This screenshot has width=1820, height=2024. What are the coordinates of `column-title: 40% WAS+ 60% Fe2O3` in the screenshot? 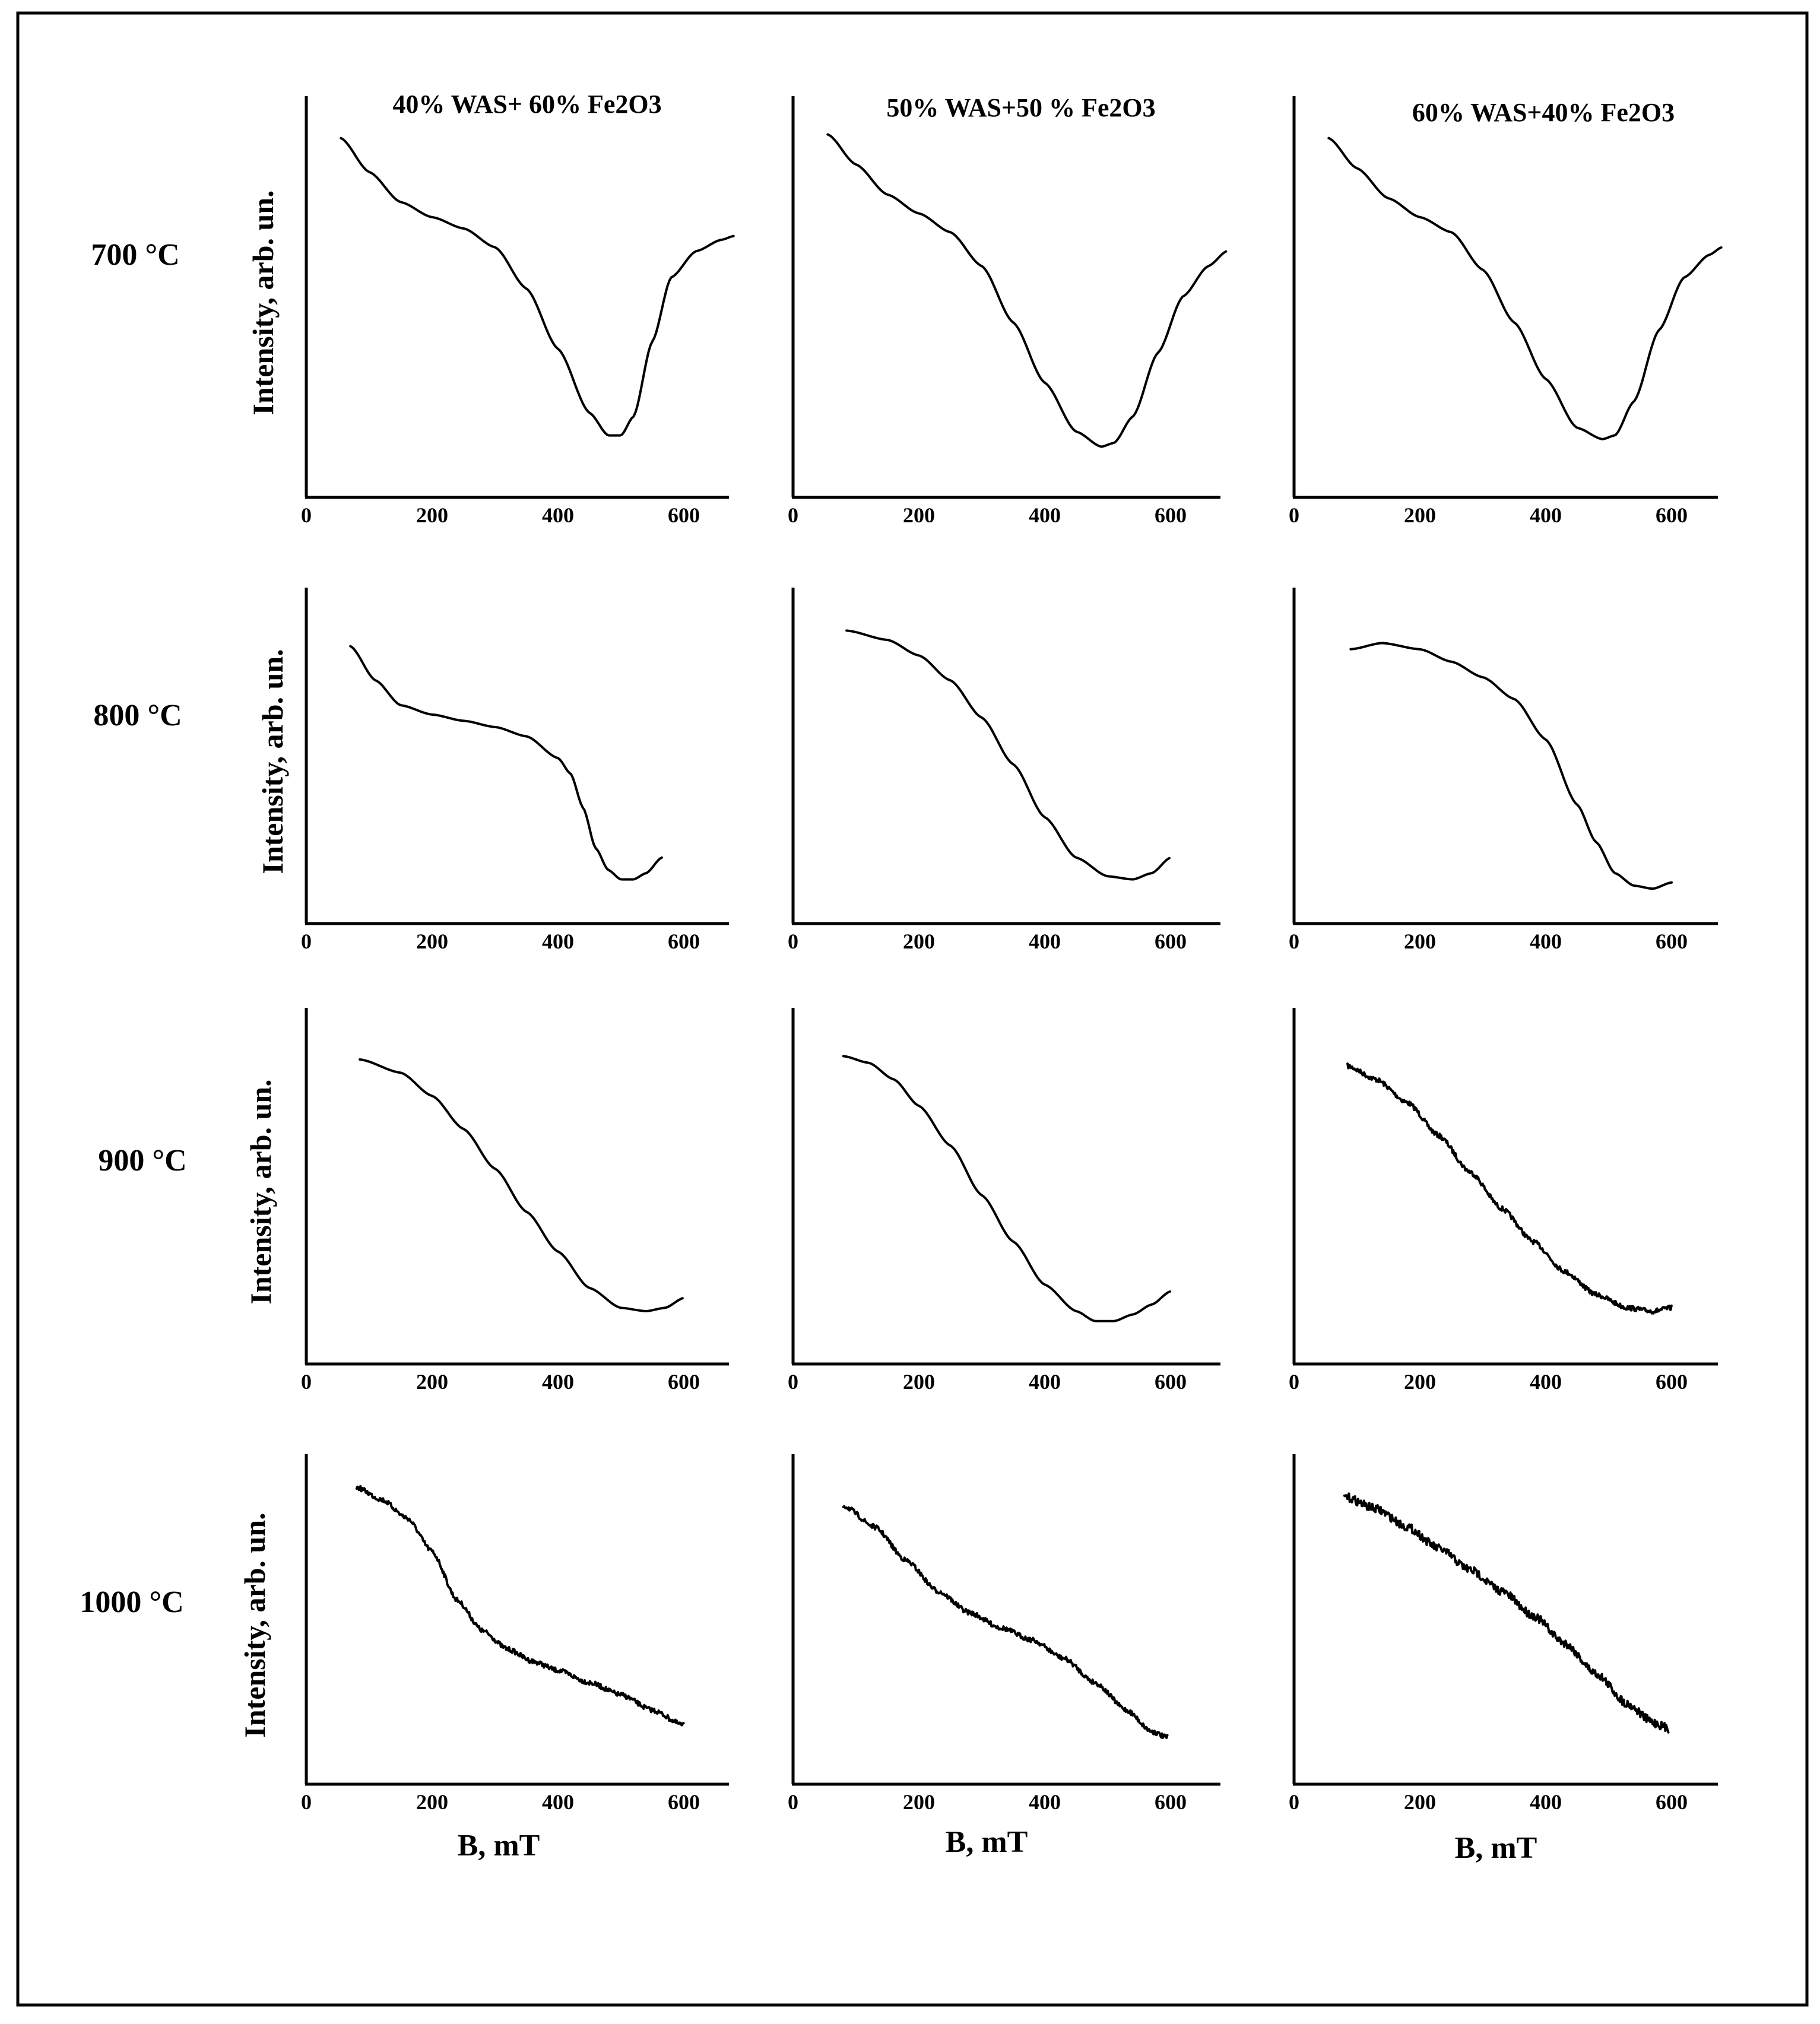 It's located at (526, 104).